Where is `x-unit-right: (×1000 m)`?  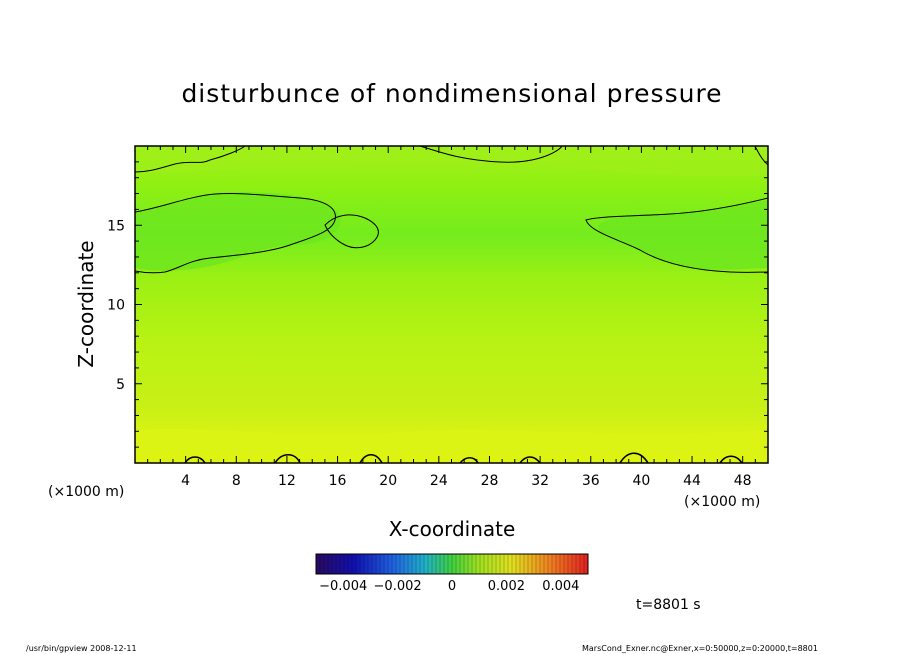
x-unit-right: (×1000 m) is located at coordinates (722, 502).